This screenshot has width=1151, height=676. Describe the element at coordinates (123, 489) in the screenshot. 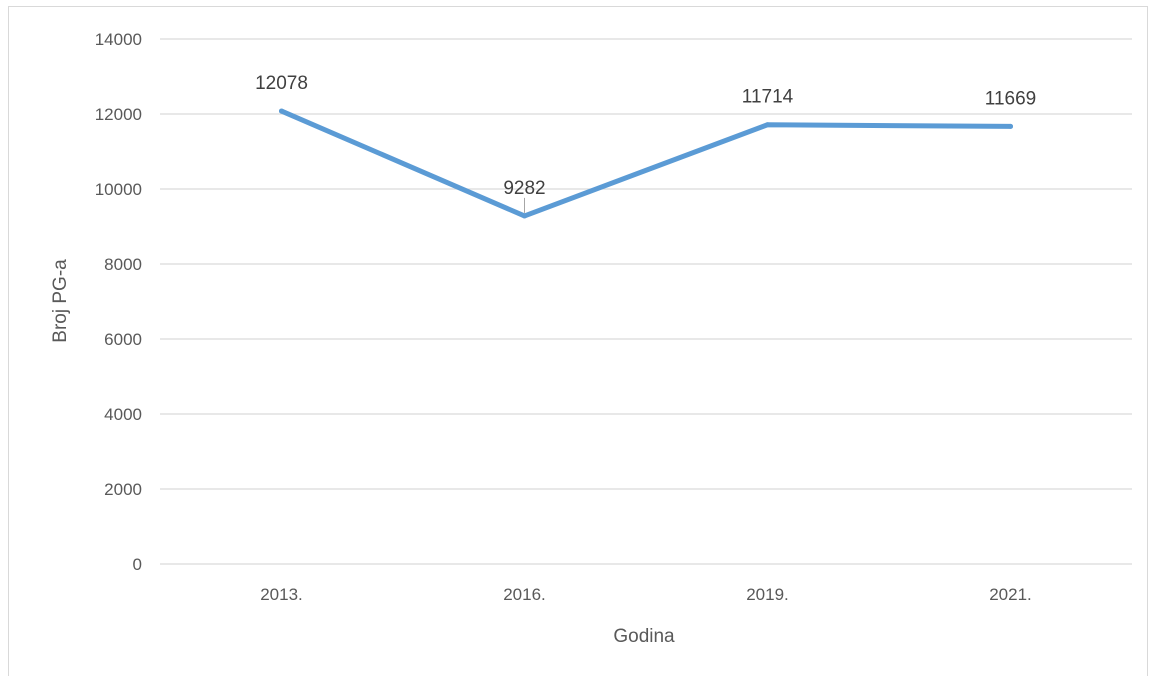

I see `y-tick-label: 2000` at that location.